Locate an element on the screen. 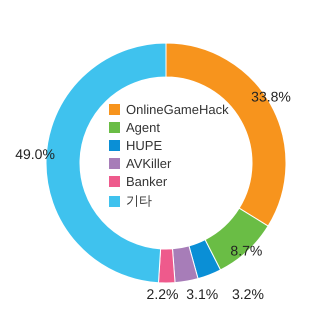 This screenshot has height=321, width=323. legend-label: Banker is located at coordinates (147, 181).